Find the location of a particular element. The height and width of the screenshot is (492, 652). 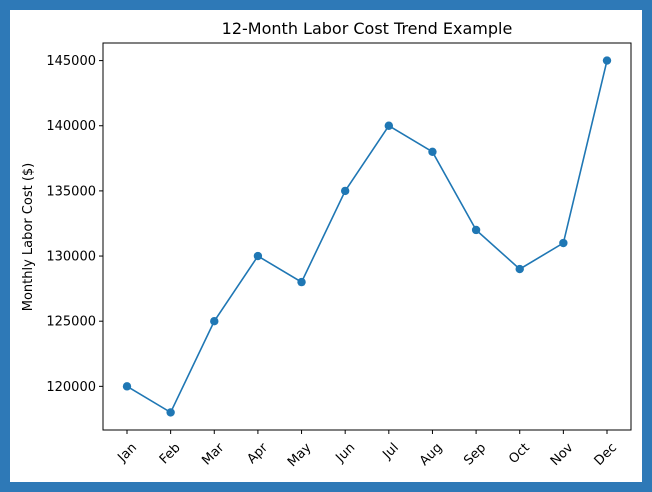

x-tick-label: Mar is located at coordinates (213, 454).